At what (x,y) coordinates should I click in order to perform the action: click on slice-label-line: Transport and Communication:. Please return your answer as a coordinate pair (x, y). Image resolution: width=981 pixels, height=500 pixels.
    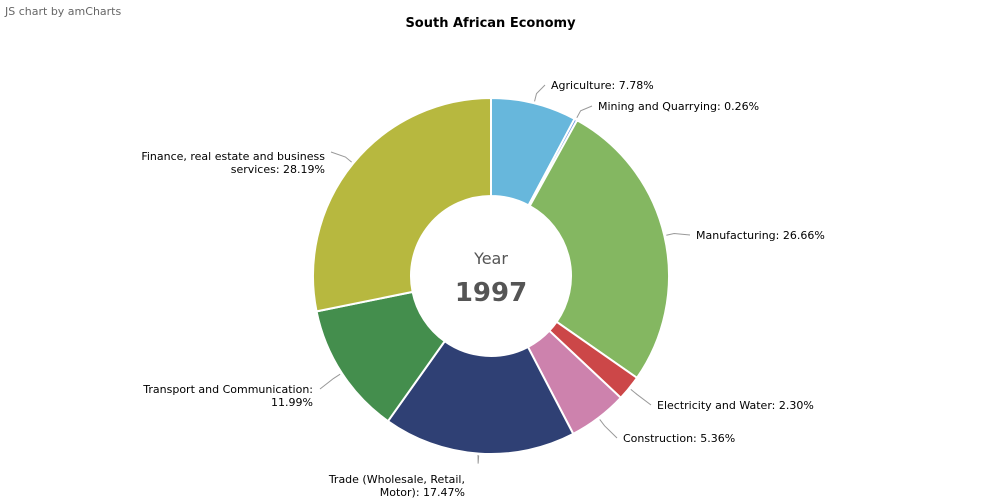
    Looking at the image, I should click on (227, 389).